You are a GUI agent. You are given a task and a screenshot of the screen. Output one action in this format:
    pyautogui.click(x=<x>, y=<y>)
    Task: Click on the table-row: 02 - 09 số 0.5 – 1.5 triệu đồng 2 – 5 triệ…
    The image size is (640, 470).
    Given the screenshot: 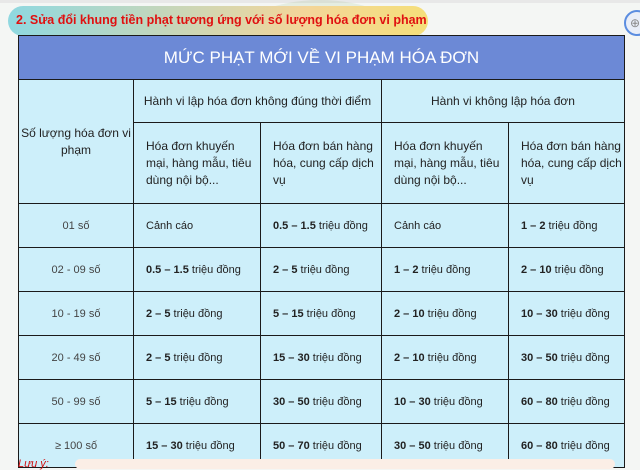 What is the action you would take?
    pyautogui.click(x=321, y=269)
    